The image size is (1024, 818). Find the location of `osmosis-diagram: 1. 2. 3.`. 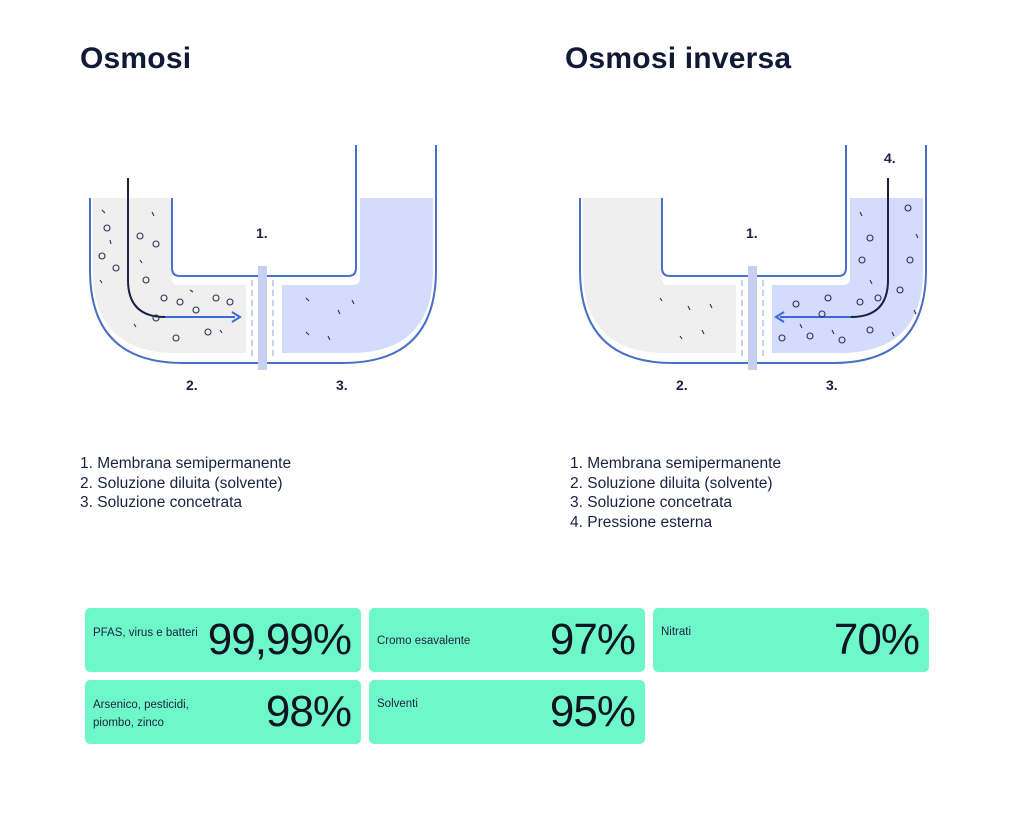

osmosis-diagram: 1. 2. 3. is located at coordinates (263, 269).